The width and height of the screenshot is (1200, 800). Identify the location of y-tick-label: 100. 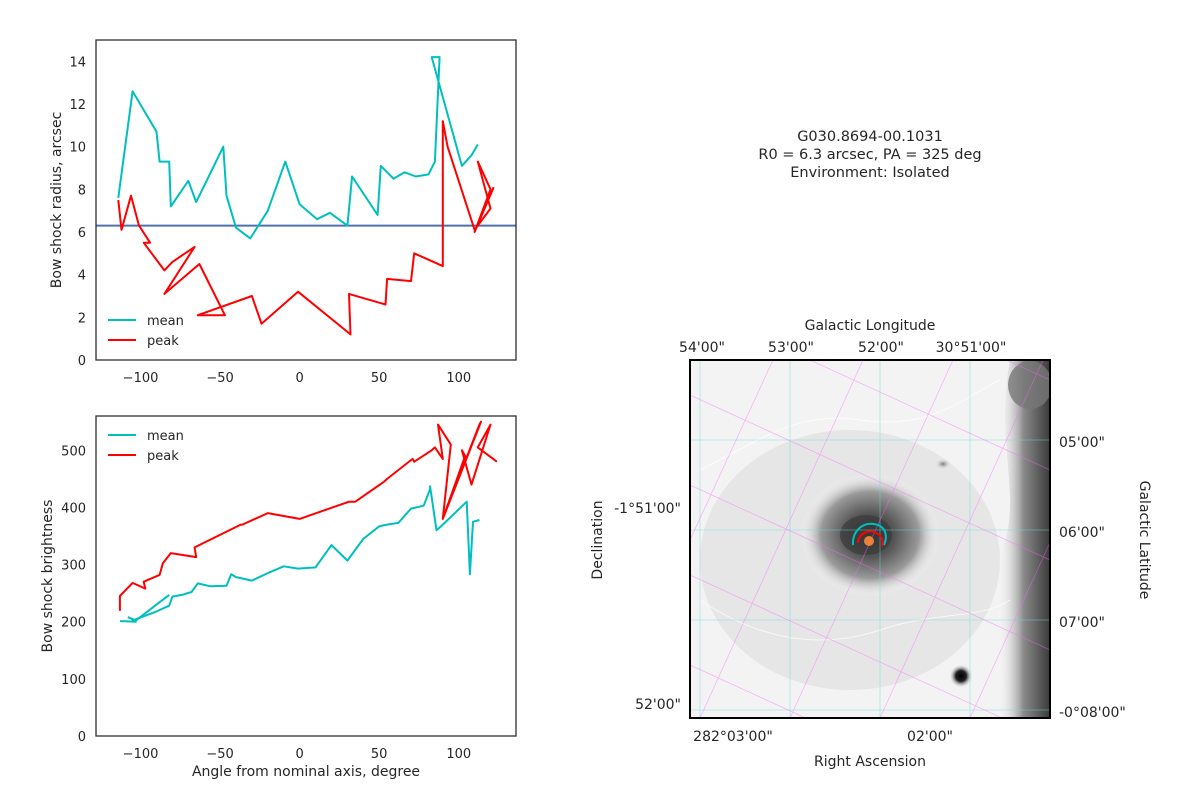
(73, 680).